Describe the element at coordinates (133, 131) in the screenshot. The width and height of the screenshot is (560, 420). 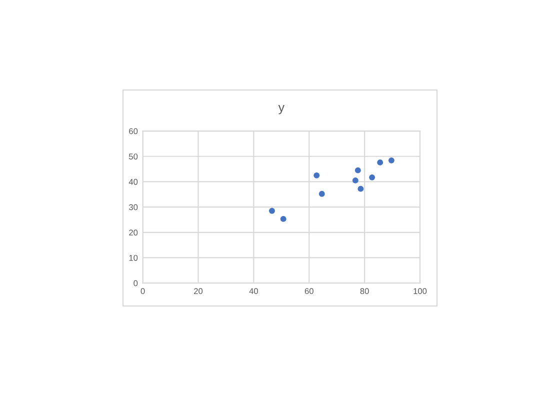
I see `y-tick-label: 60` at that location.